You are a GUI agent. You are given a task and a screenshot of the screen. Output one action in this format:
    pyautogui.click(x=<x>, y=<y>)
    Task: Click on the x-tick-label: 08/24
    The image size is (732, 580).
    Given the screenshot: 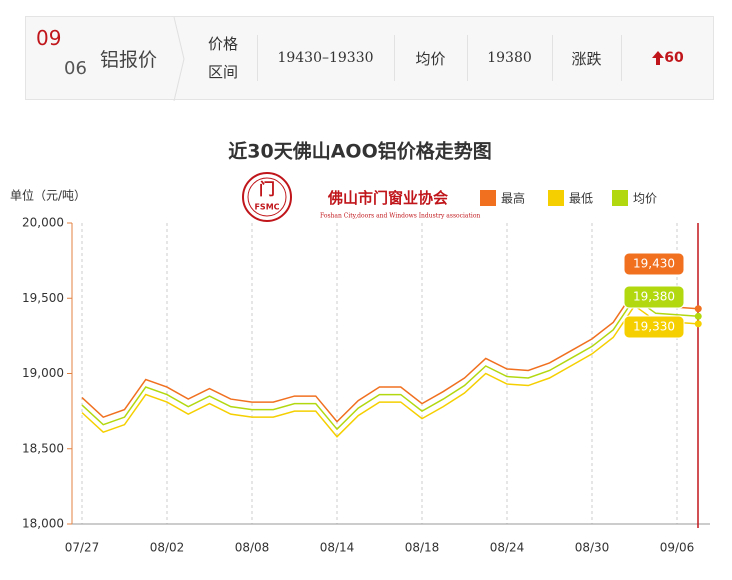 What is the action you would take?
    pyautogui.click(x=507, y=548)
    